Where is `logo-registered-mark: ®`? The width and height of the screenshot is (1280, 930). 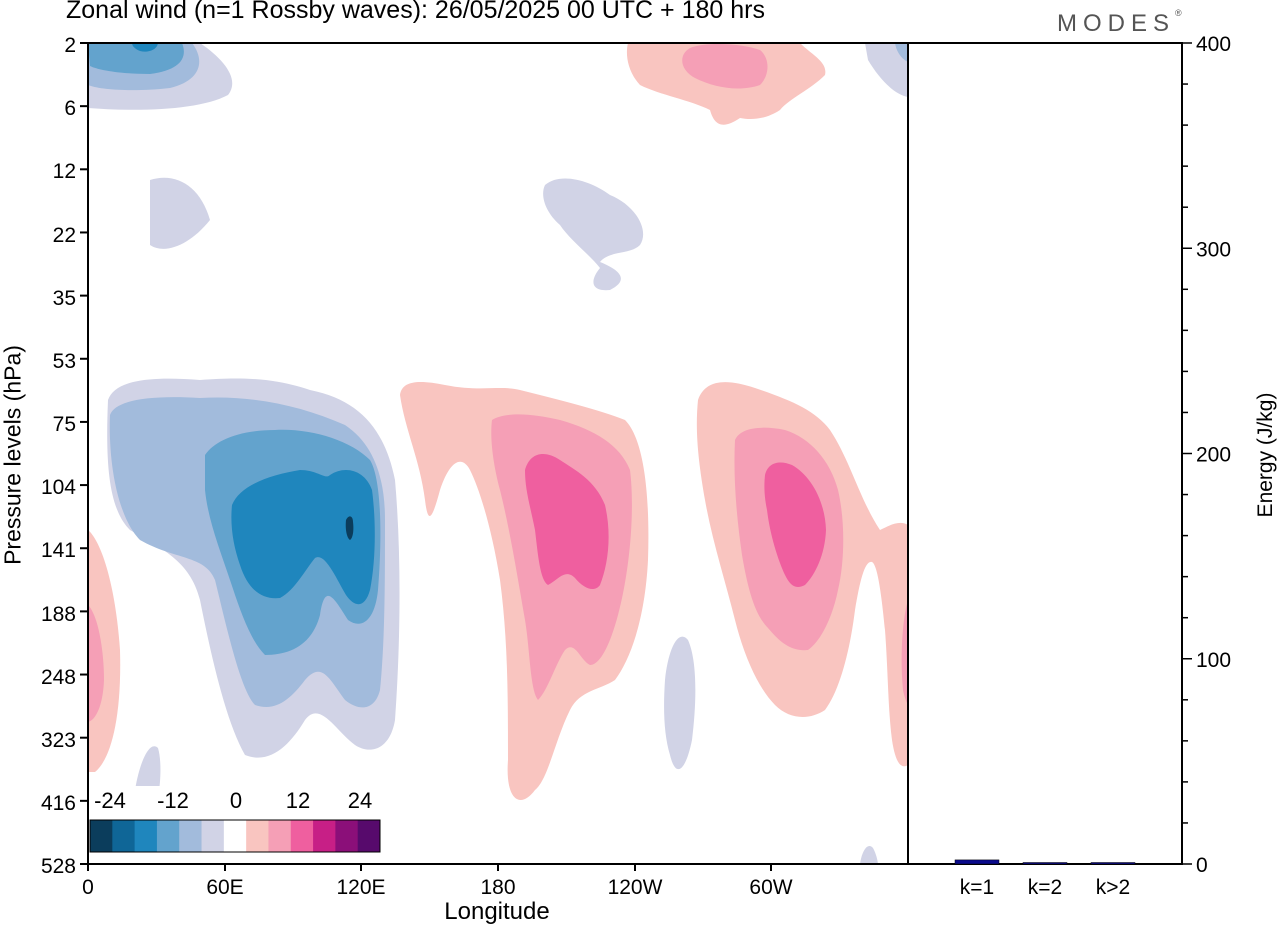 logo-registered-mark: ® is located at coordinates (1178, 13).